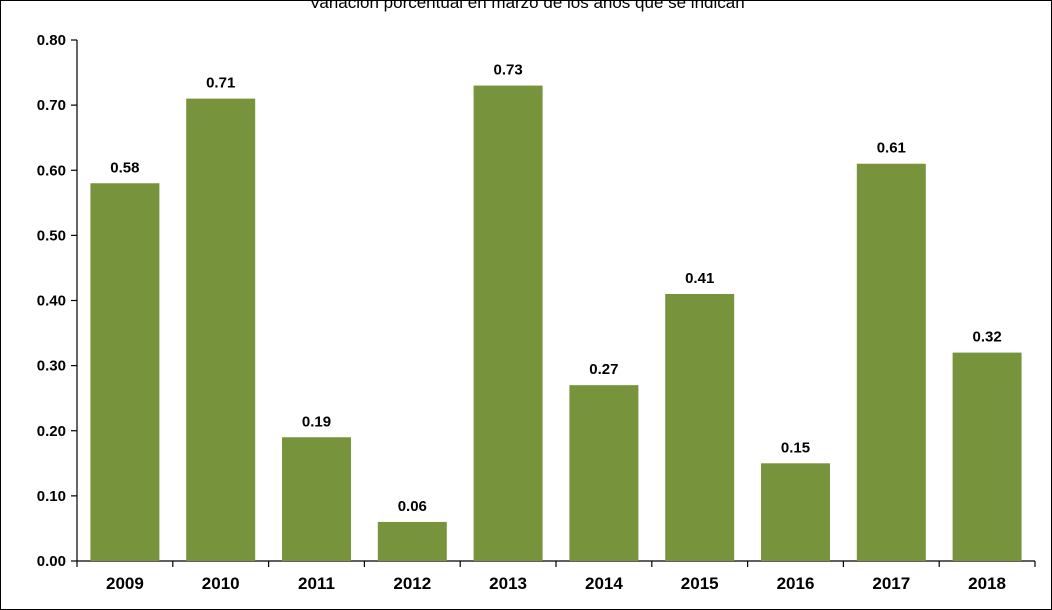  Describe the element at coordinates (51, 496) in the screenshot. I see `y-tick-label: 0.10` at that location.